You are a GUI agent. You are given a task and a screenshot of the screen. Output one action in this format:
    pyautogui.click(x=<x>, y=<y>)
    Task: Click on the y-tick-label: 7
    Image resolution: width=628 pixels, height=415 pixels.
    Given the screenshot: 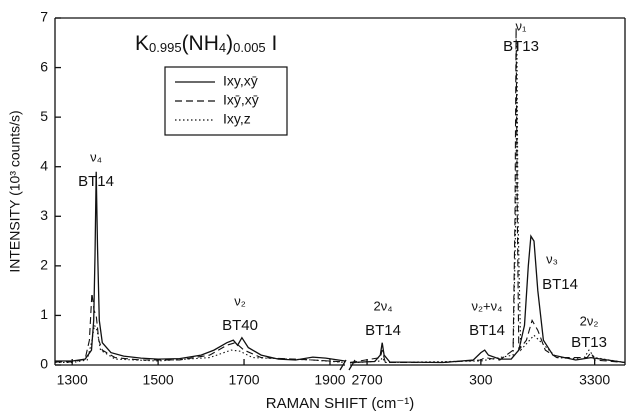 What is the action you would take?
    pyautogui.click(x=44, y=17)
    